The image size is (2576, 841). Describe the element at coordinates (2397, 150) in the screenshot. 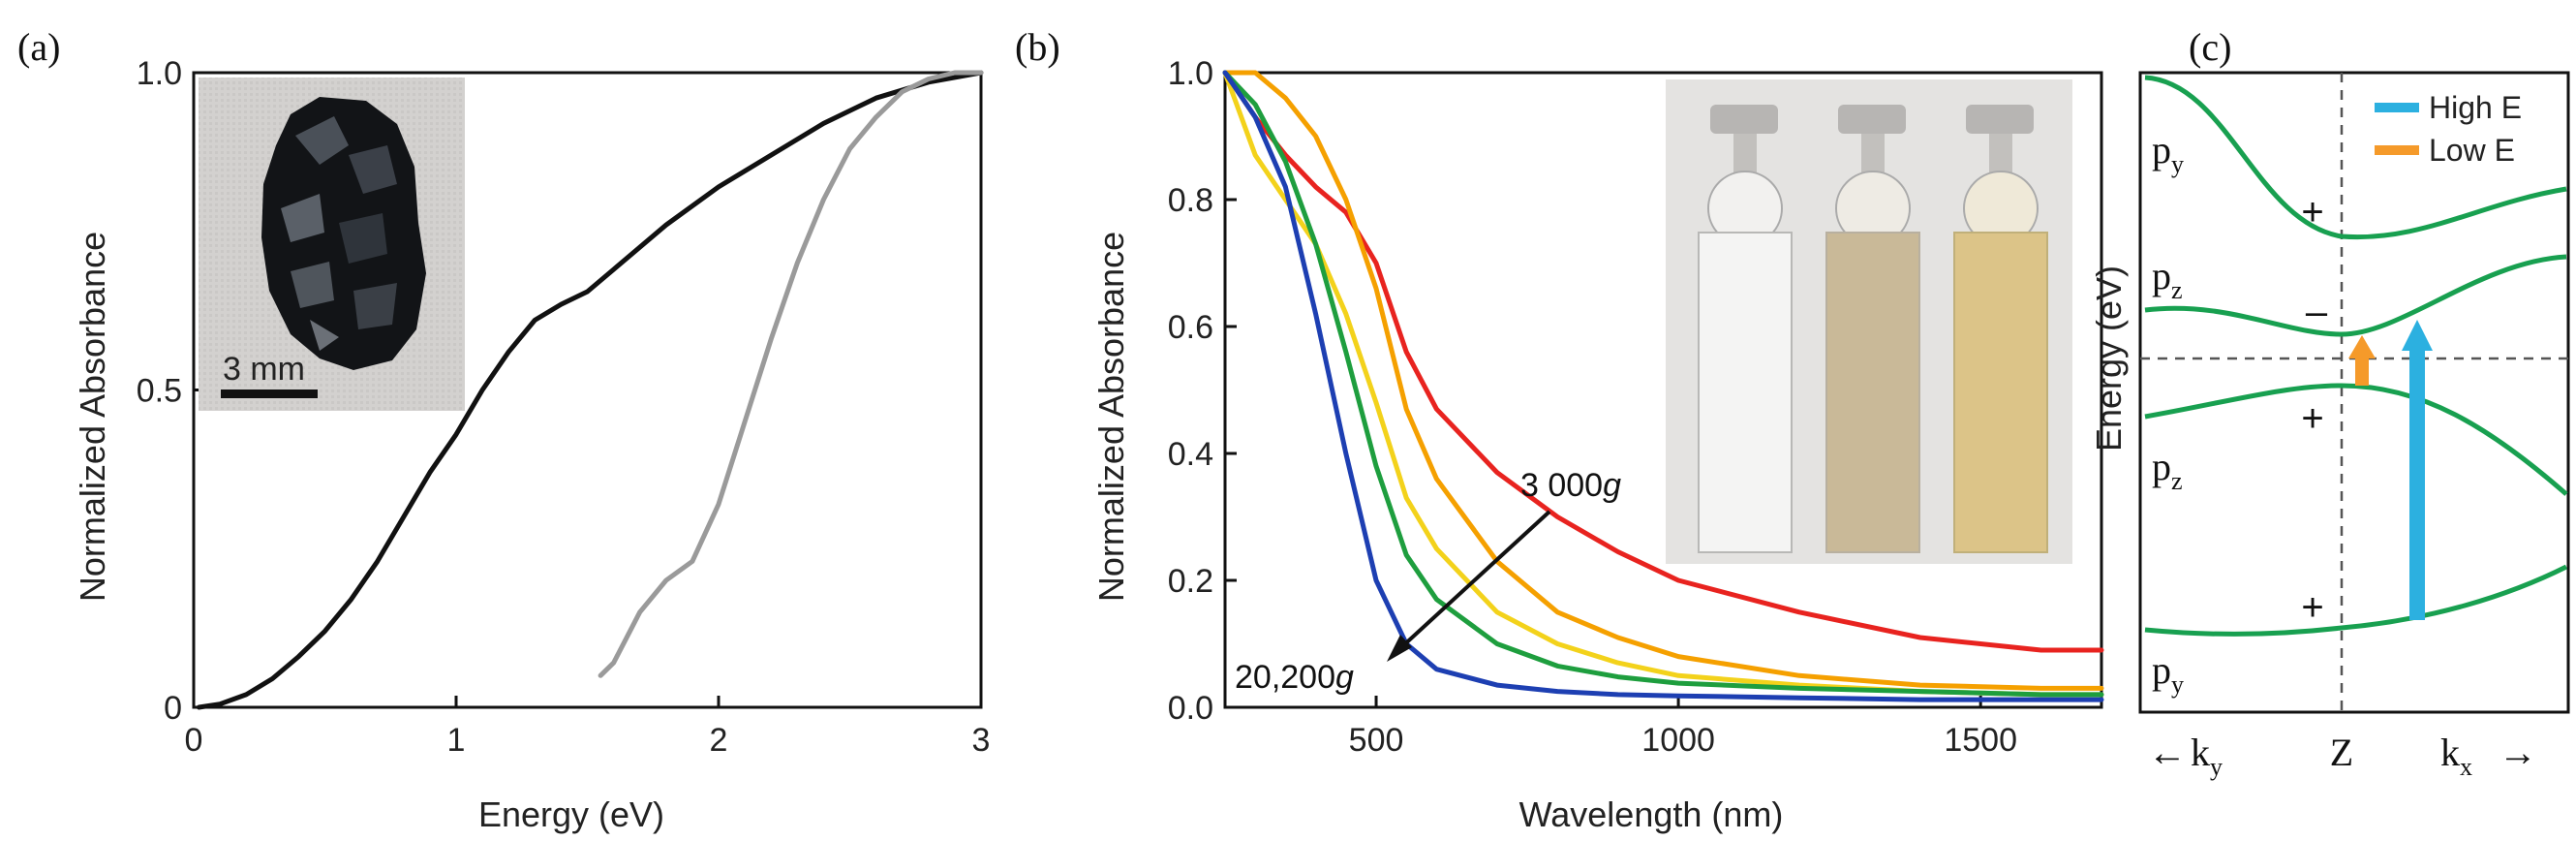

I see `legend-swatch-low-e` at that location.